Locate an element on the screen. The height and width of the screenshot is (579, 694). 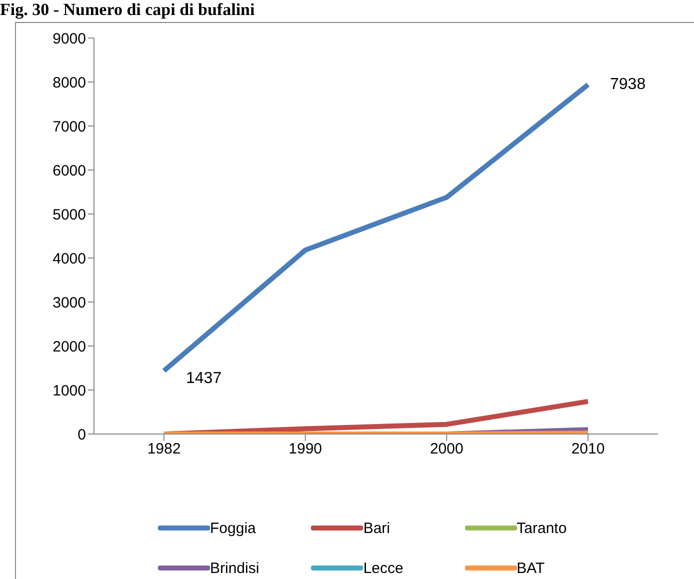
y-tick-label: 2000 is located at coordinates (69, 347).